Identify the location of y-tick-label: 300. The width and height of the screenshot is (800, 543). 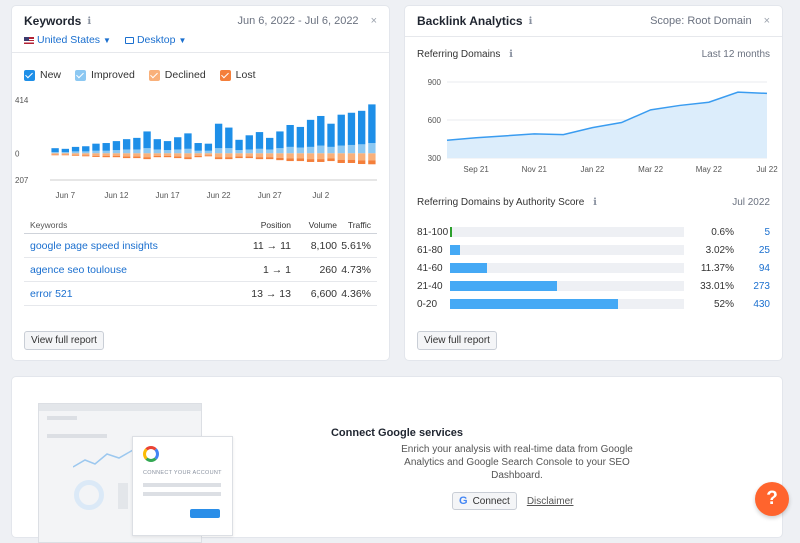
(435, 158).